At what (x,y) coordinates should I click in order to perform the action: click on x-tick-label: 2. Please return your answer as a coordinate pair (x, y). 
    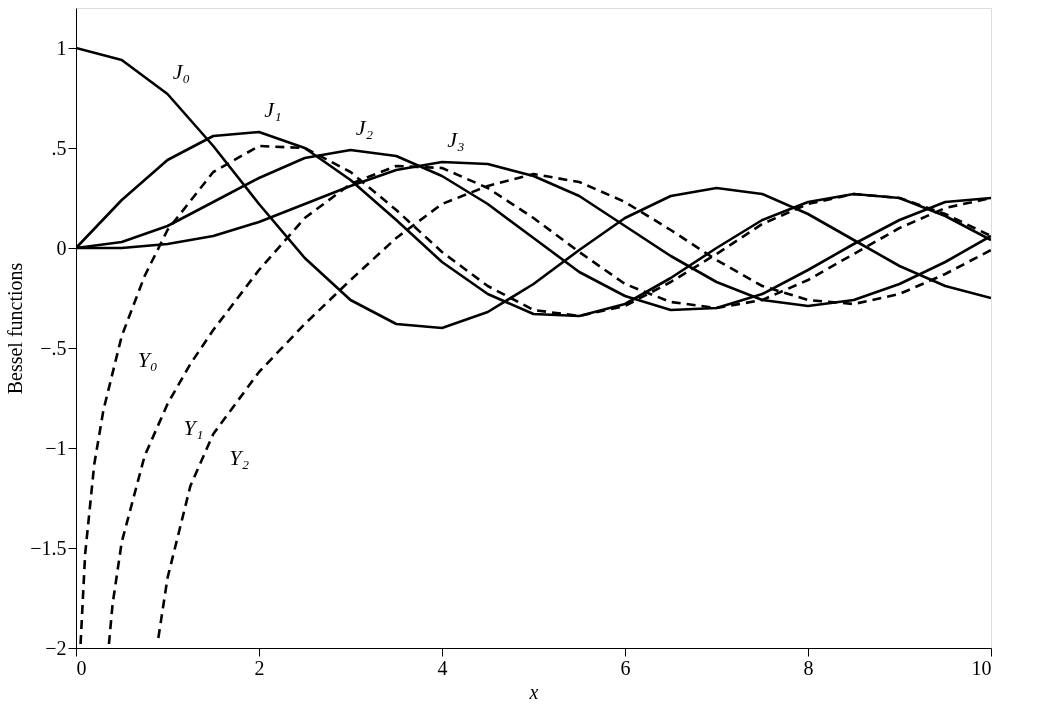
    Looking at the image, I should click on (259, 667).